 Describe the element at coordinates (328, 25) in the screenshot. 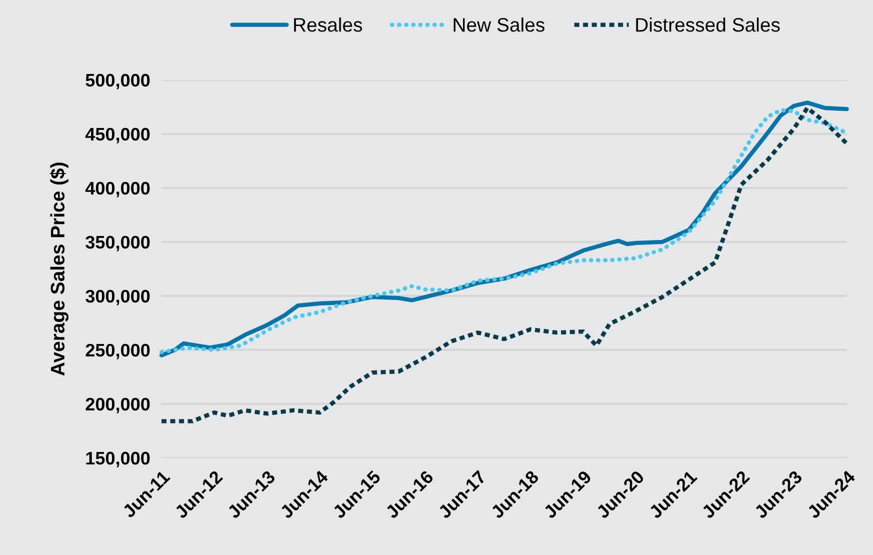

I see `legend-label: Resales` at that location.